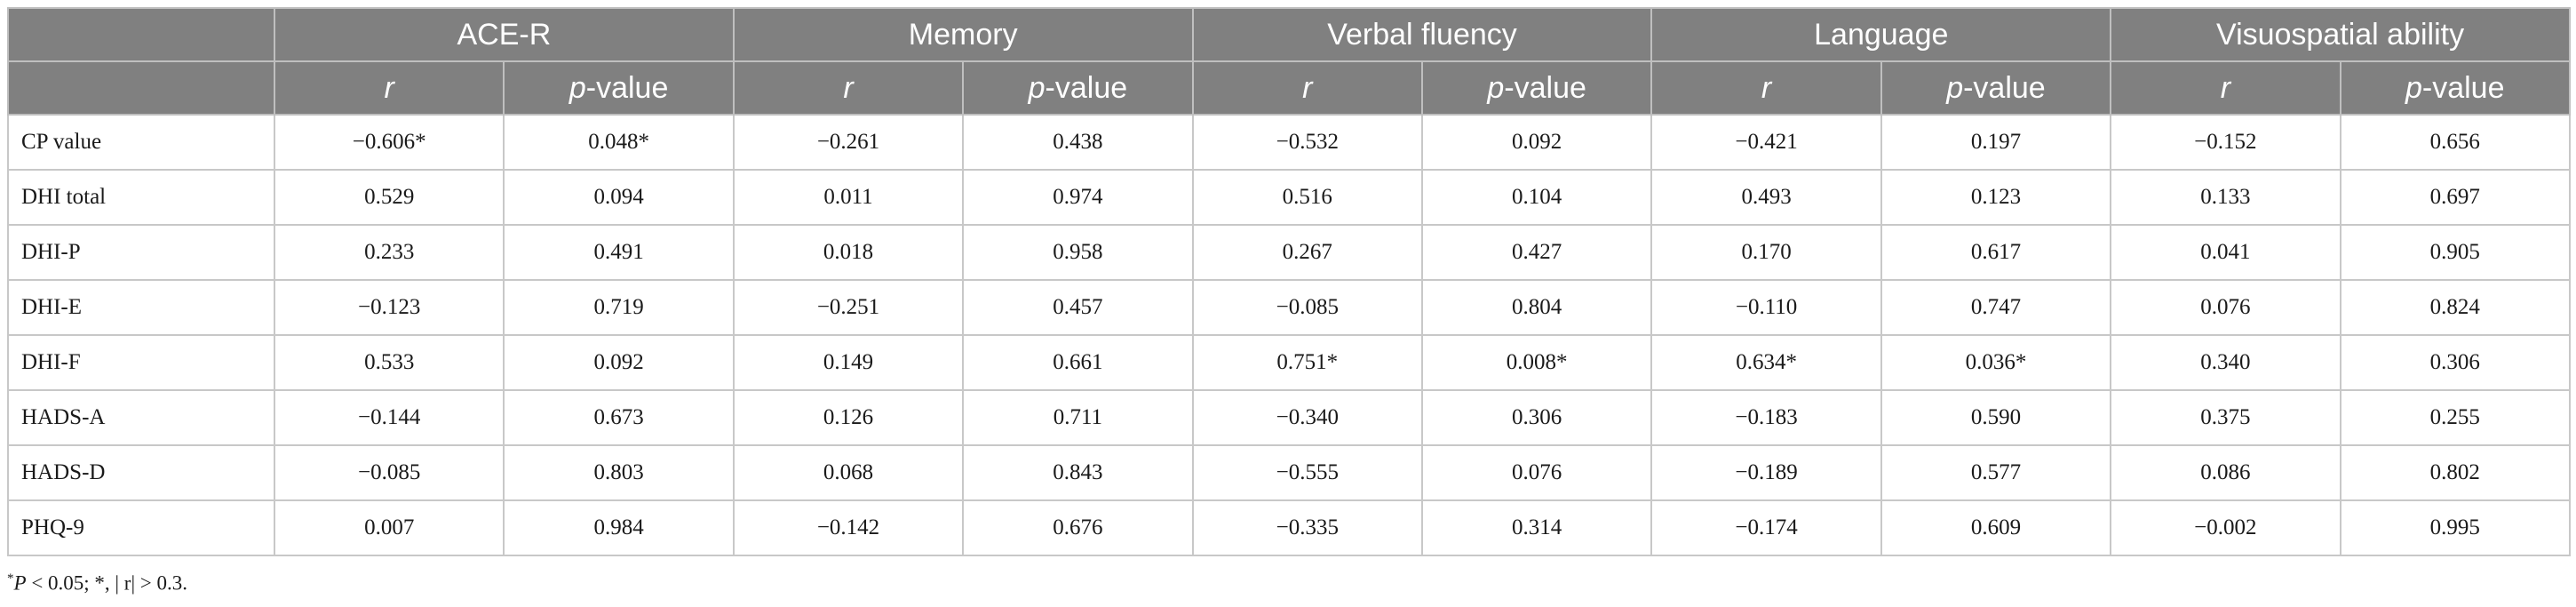 This screenshot has height=607, width=2576. What do you see at coordinates (848, 307) in the screenshot?
I see `r-value-cell: −0.251` at bounding box center [848, 307].